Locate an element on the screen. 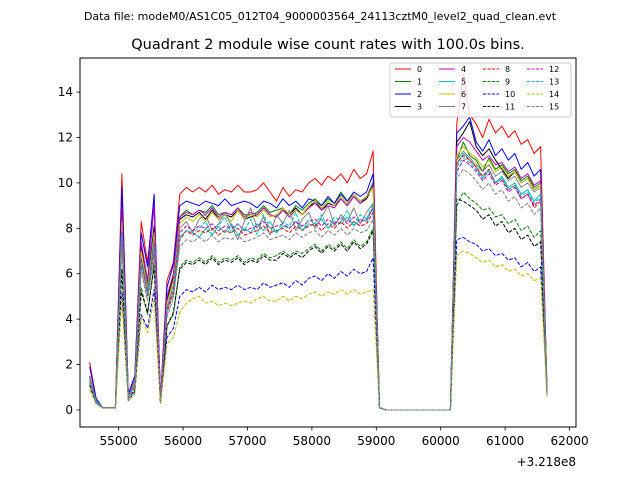 This screenshot has width=640, height=480. x-tick-label: 55000 is located at coordinates (119, 441).